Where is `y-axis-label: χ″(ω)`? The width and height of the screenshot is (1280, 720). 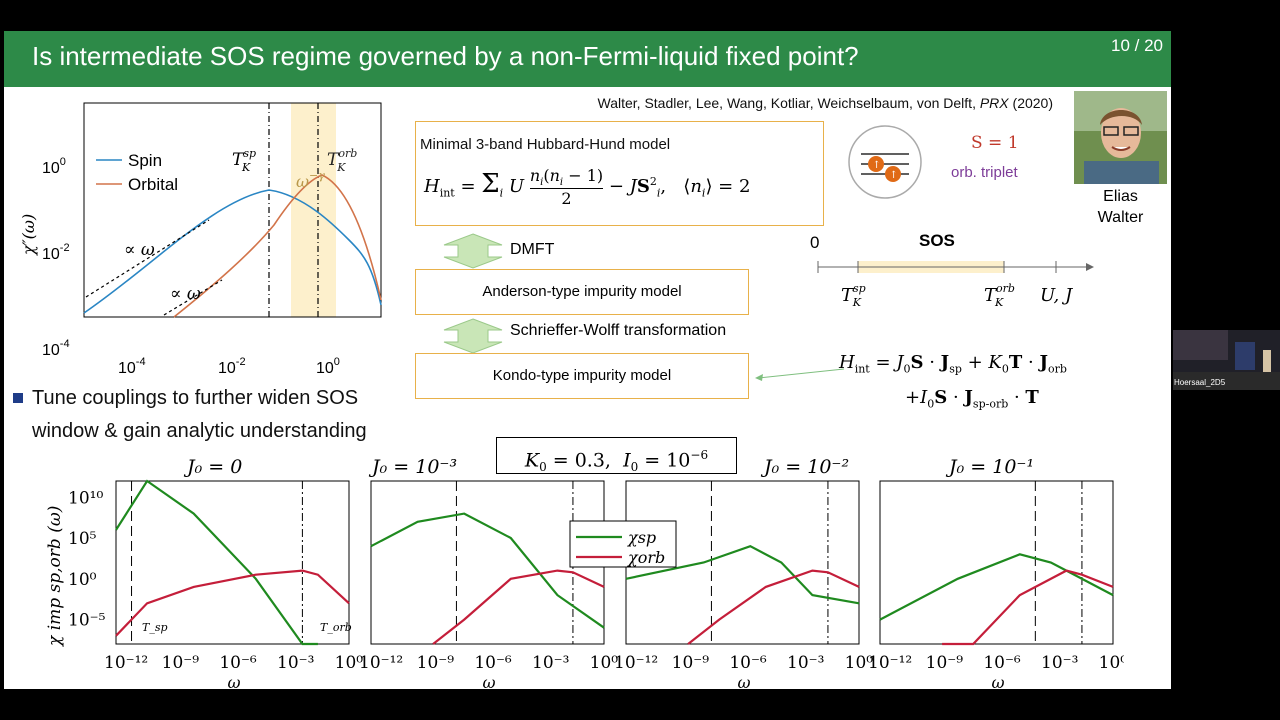
y-axis-label: χ″(ω) is located at coordinates (28, 235).